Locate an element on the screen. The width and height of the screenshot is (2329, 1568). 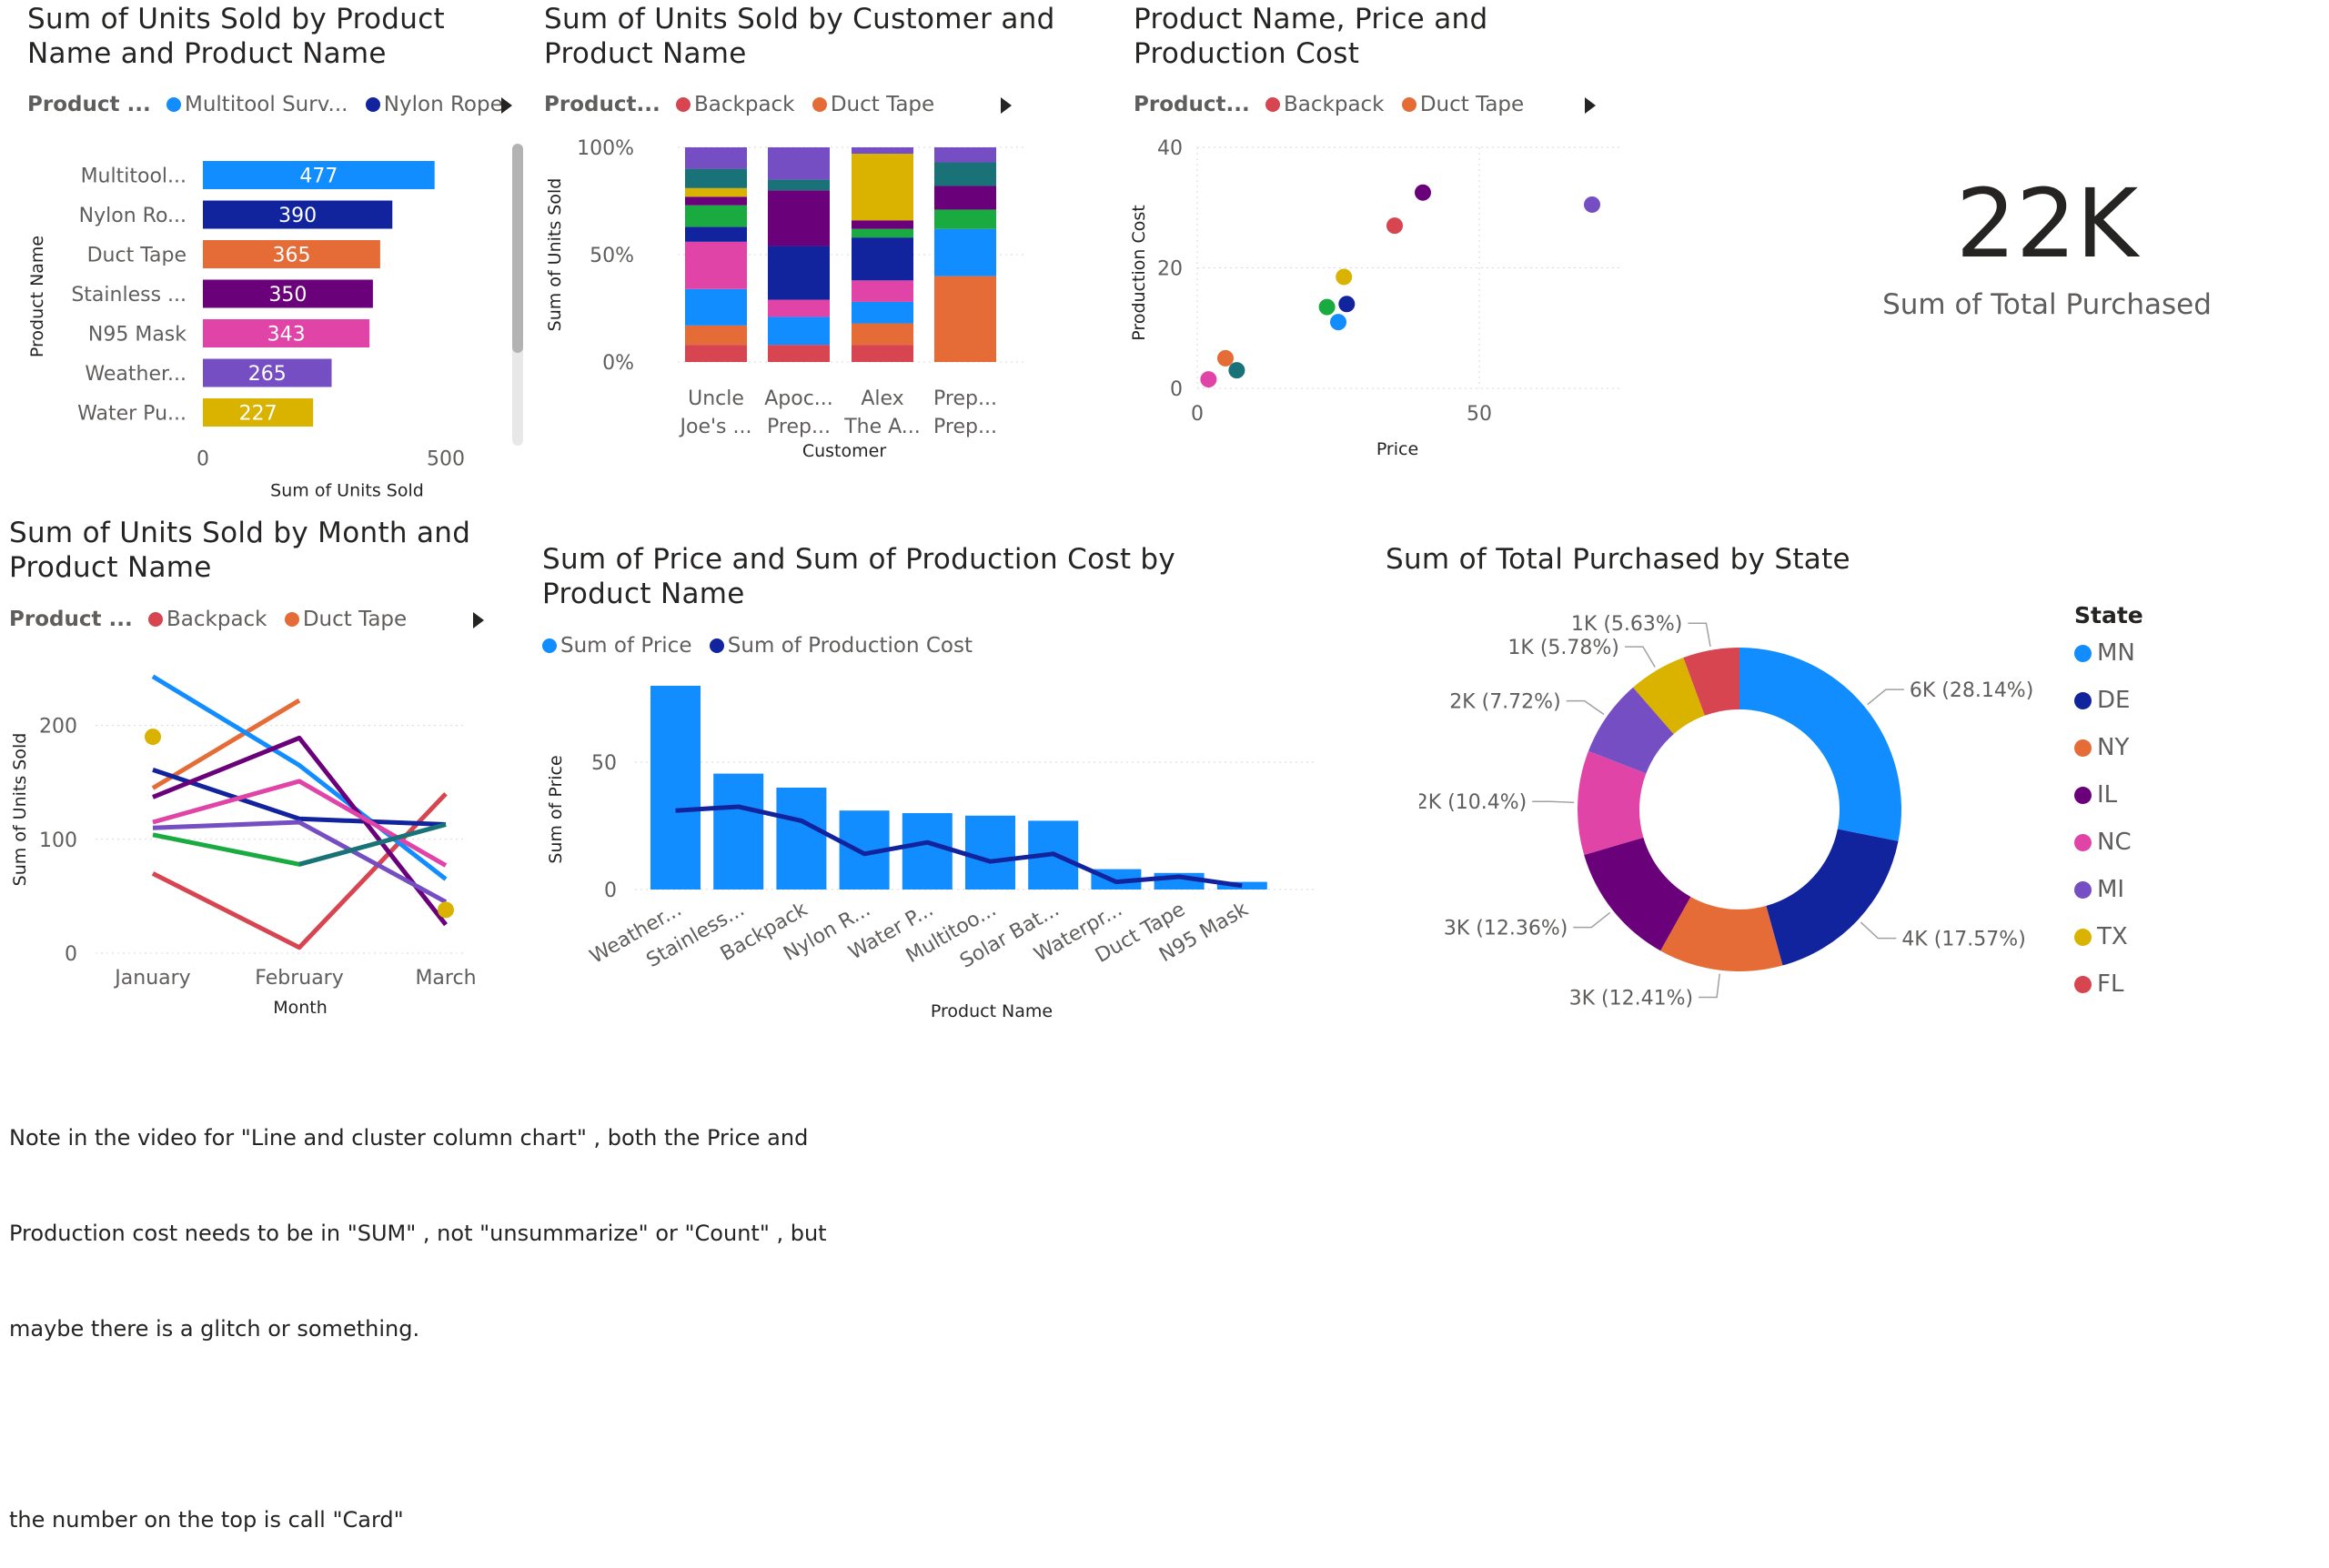
legend-item-sum-of-price: Sum of Price is located at coordinates (616, 646).